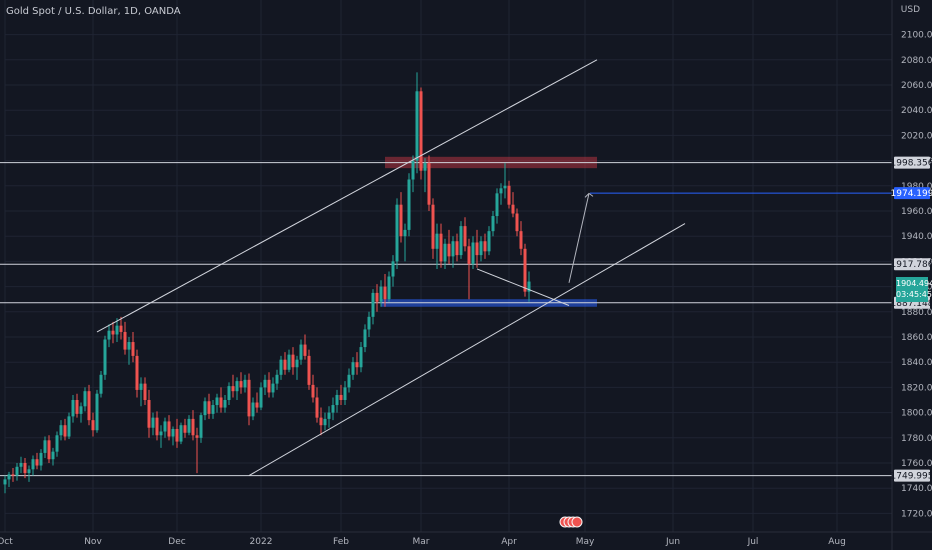 The width and height of the screenshot is (932, 550). Describe the element at coordinates (6, 542) in the screenshot. I see `x-tick-label: Oct` at that location.